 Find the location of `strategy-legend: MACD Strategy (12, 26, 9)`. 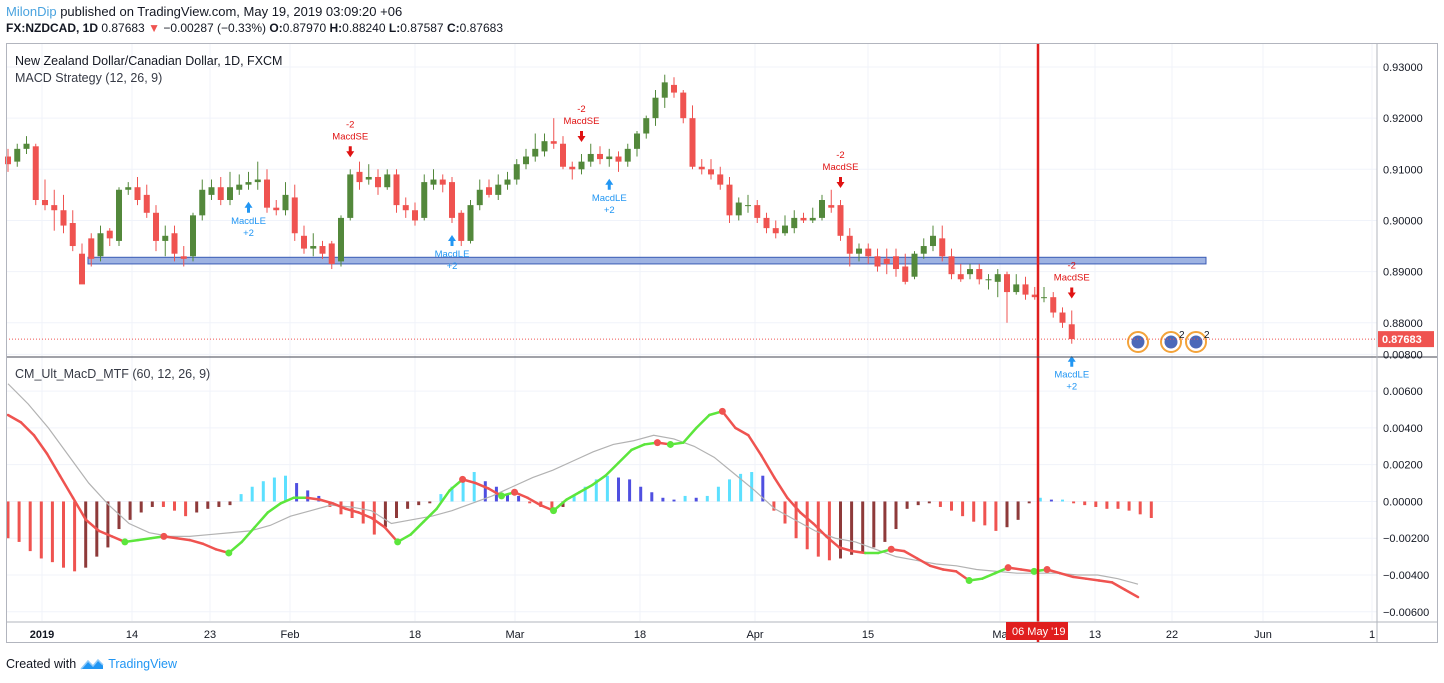

strategy-legend: MACD Strategy (12, 26, 9) is located at coordinates (89, 78).